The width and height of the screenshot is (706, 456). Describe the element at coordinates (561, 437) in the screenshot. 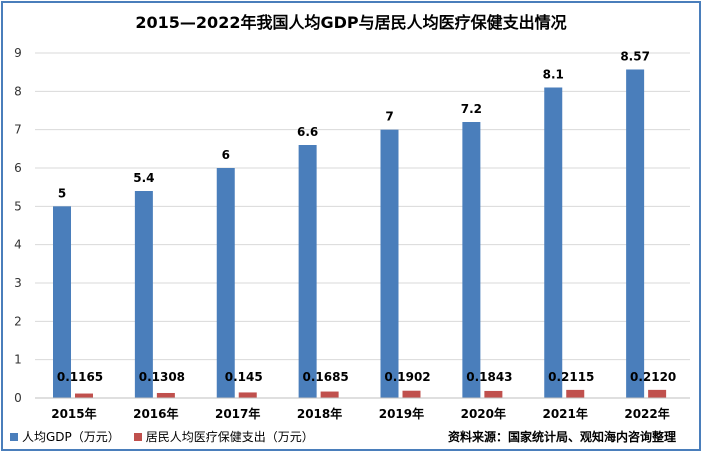

I see `source-note: 资料来源：国家统计局、观知海内咨询整理` at that location.